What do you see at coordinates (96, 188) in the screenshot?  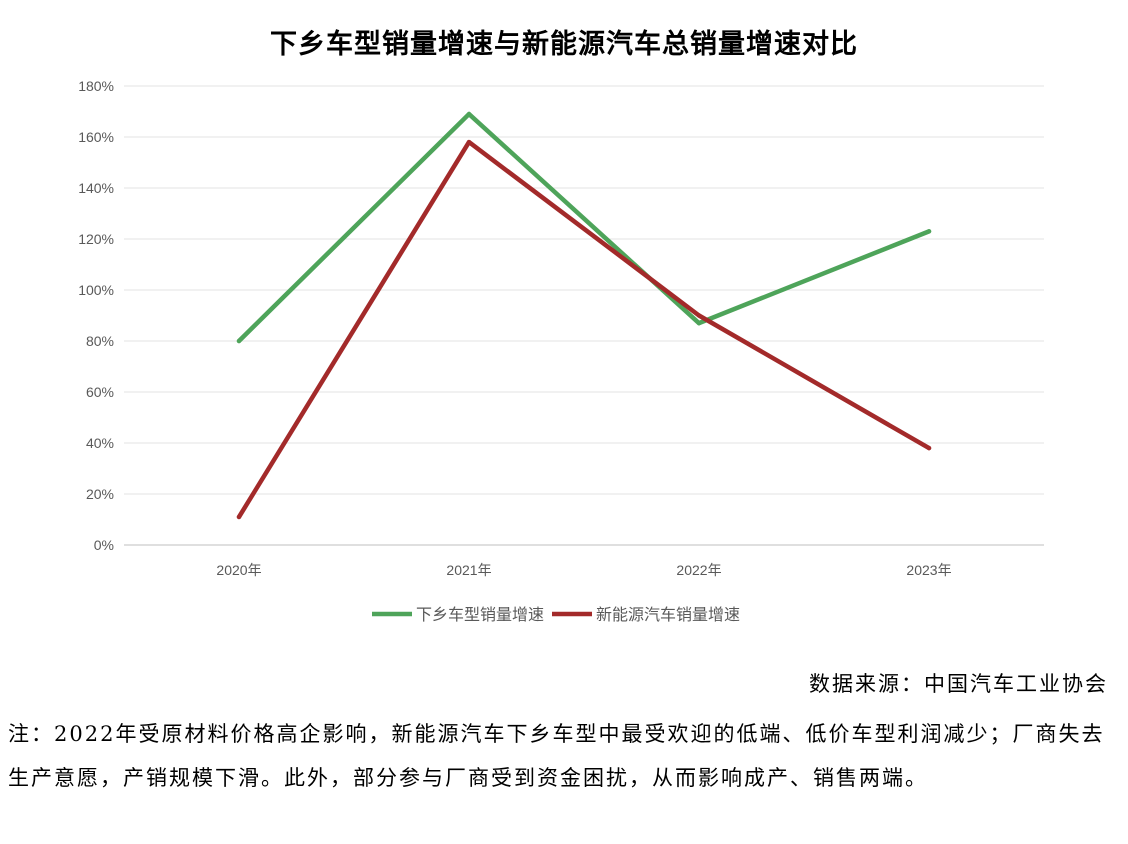 I see `y-tick-label: 140%` at bounding box center [96, 188].